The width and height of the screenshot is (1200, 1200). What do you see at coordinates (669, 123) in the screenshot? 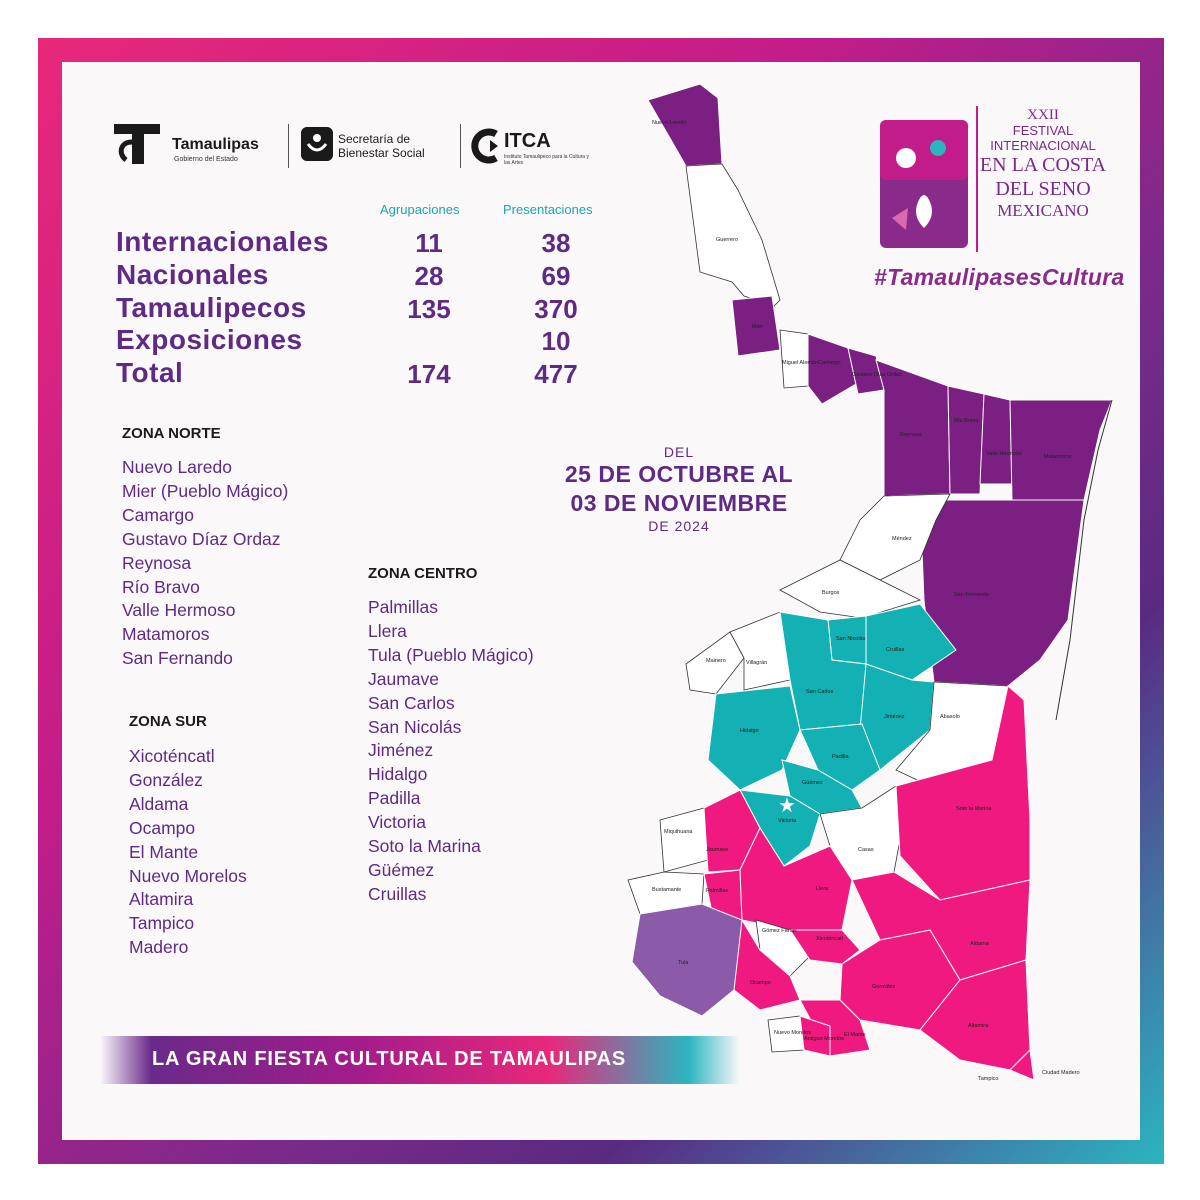
I see `map-label: Nuevo Laredo` at bounding box center [669, 123].